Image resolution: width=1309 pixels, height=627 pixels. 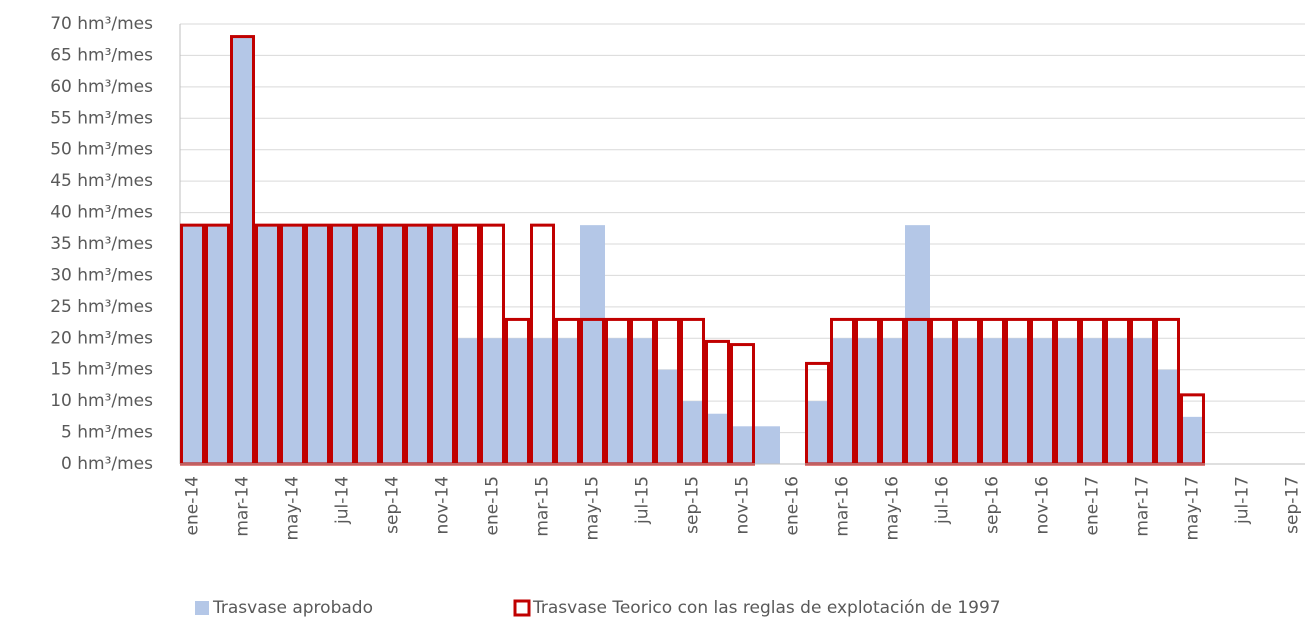 I want to click on x-tick-label: sep-14, so click(x=393, y=505).